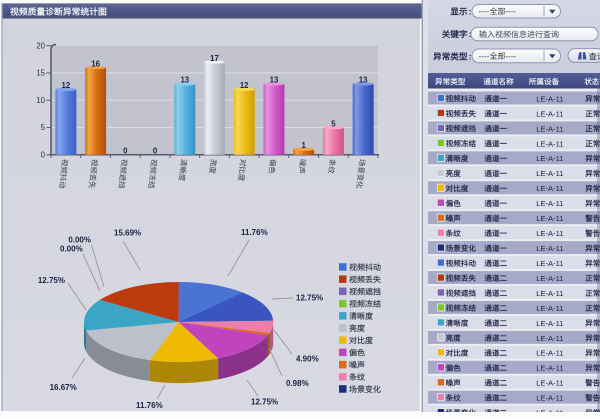 The height and width of the screenshot is (419, 600). I want to click on svg-text: 15, so click(40, 73).